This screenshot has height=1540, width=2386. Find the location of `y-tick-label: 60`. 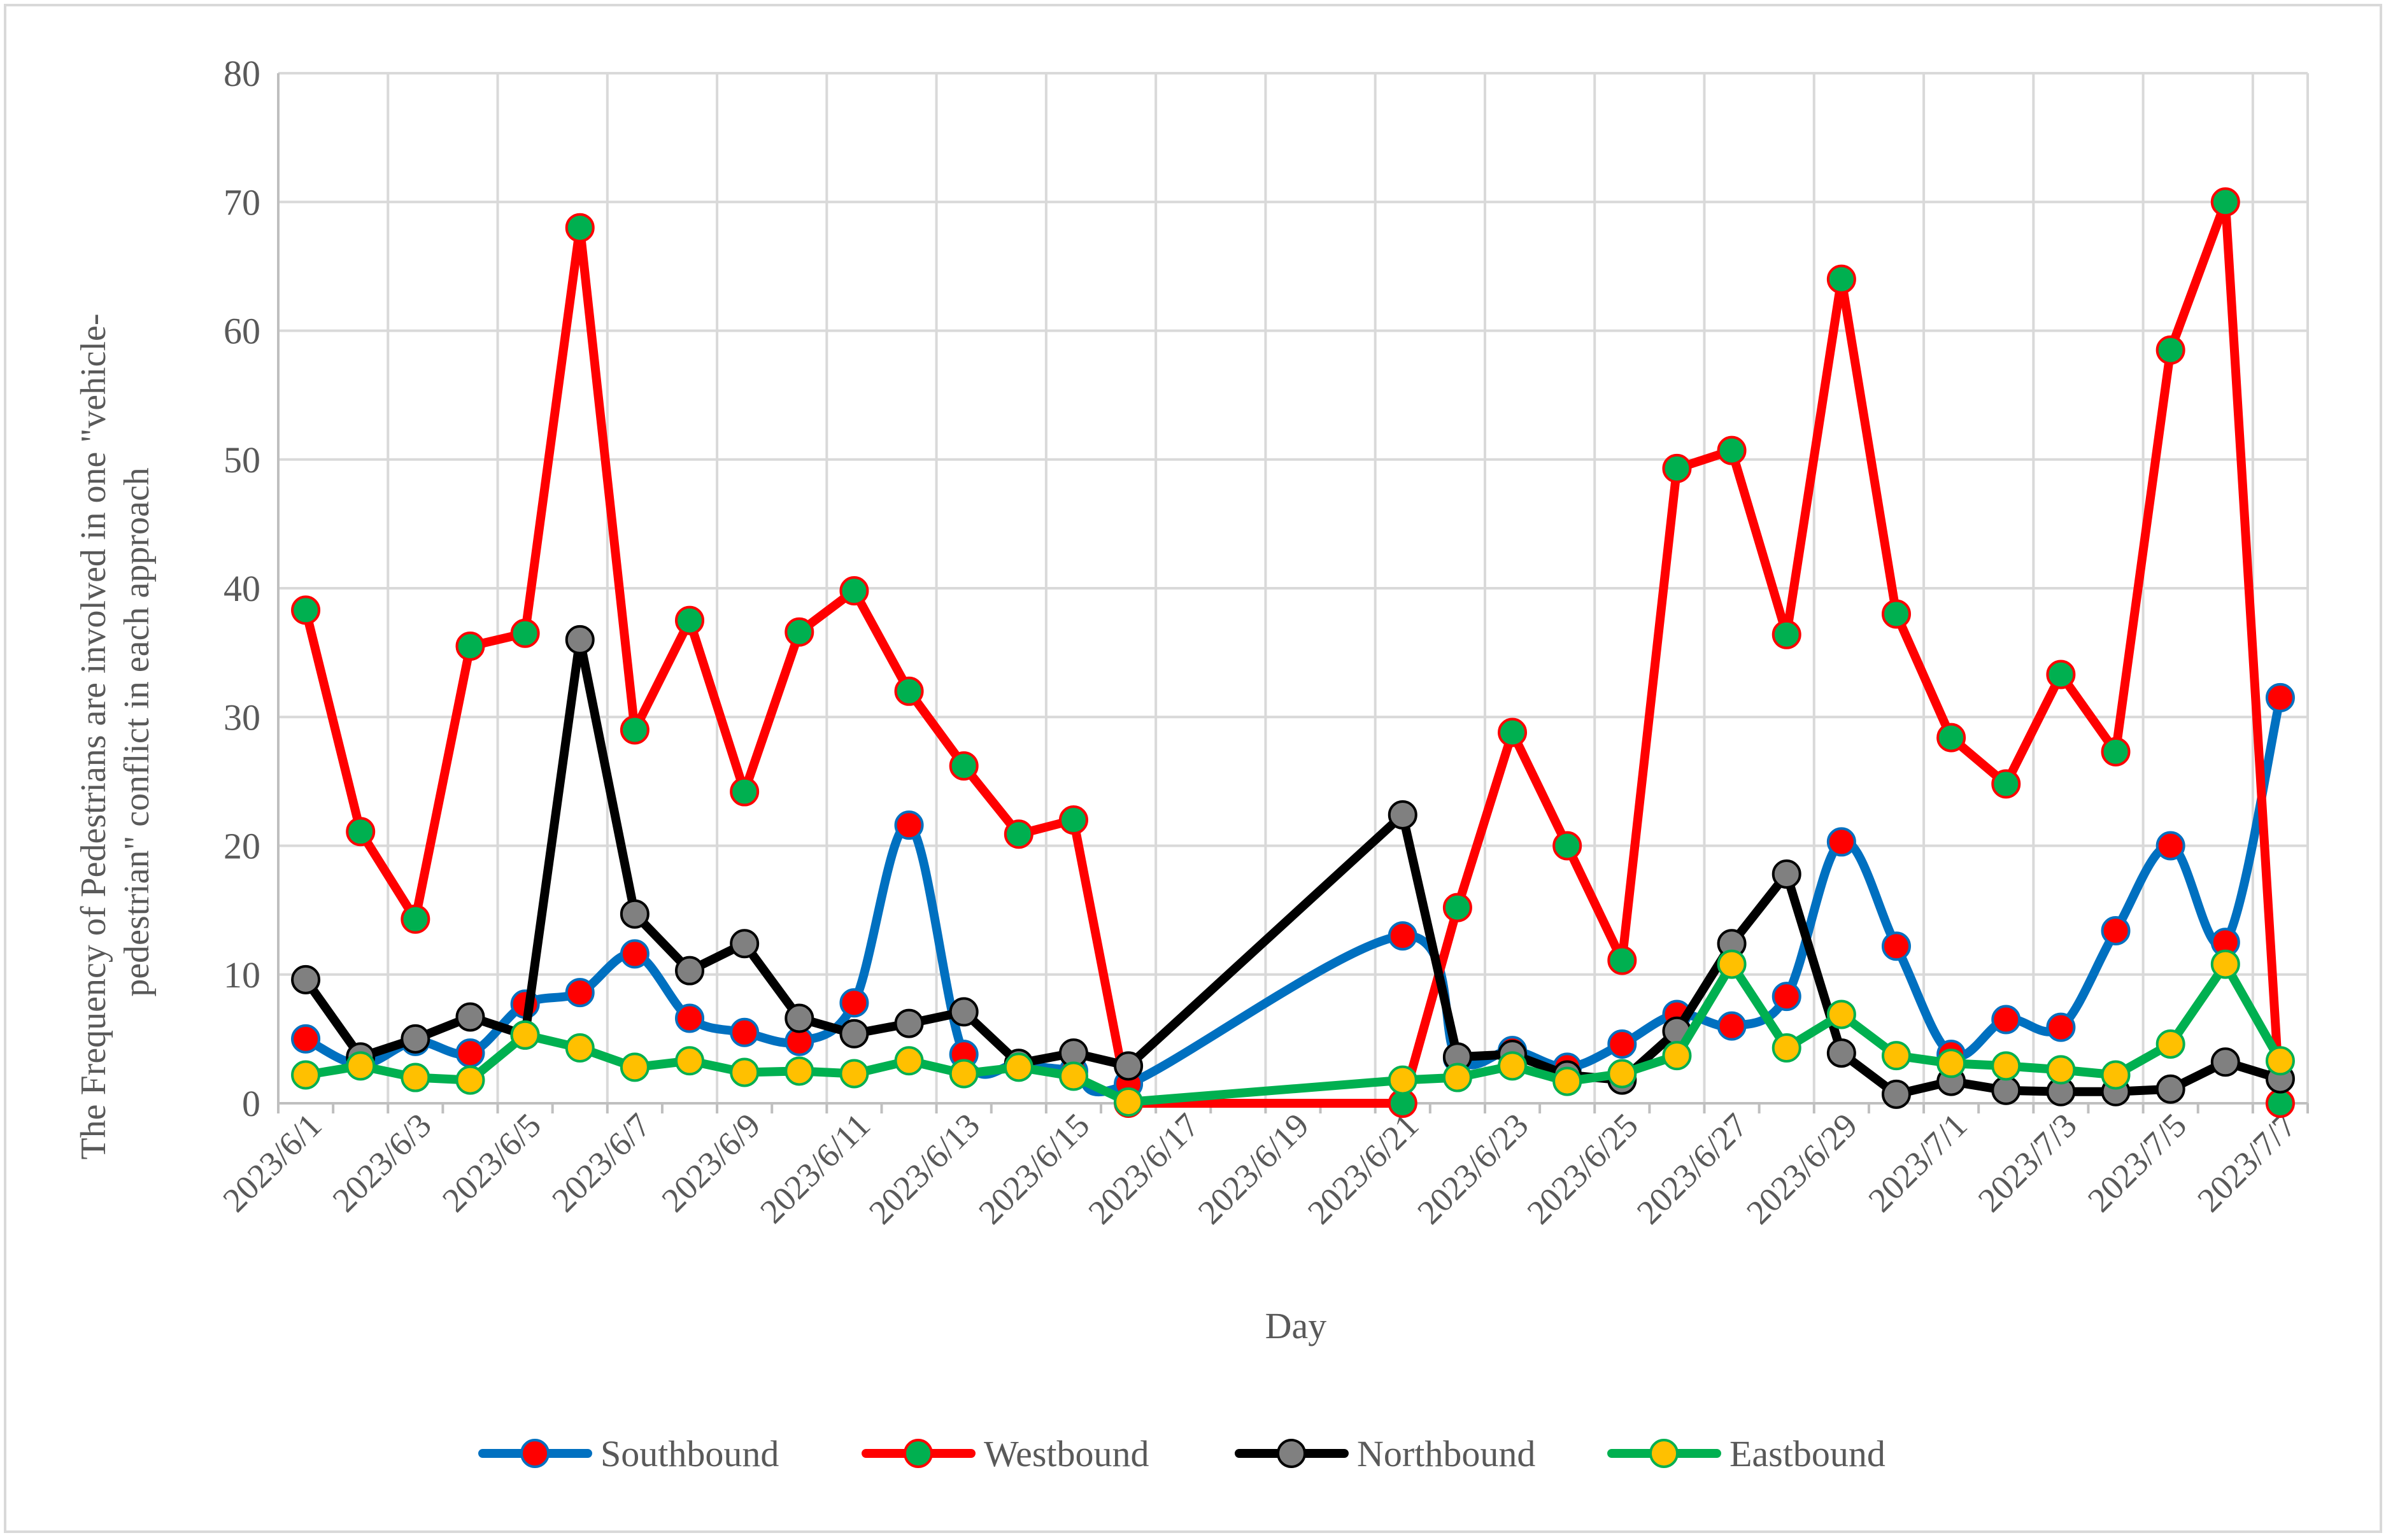

y-tick-label: 60 is located at coordinates (242, 331).